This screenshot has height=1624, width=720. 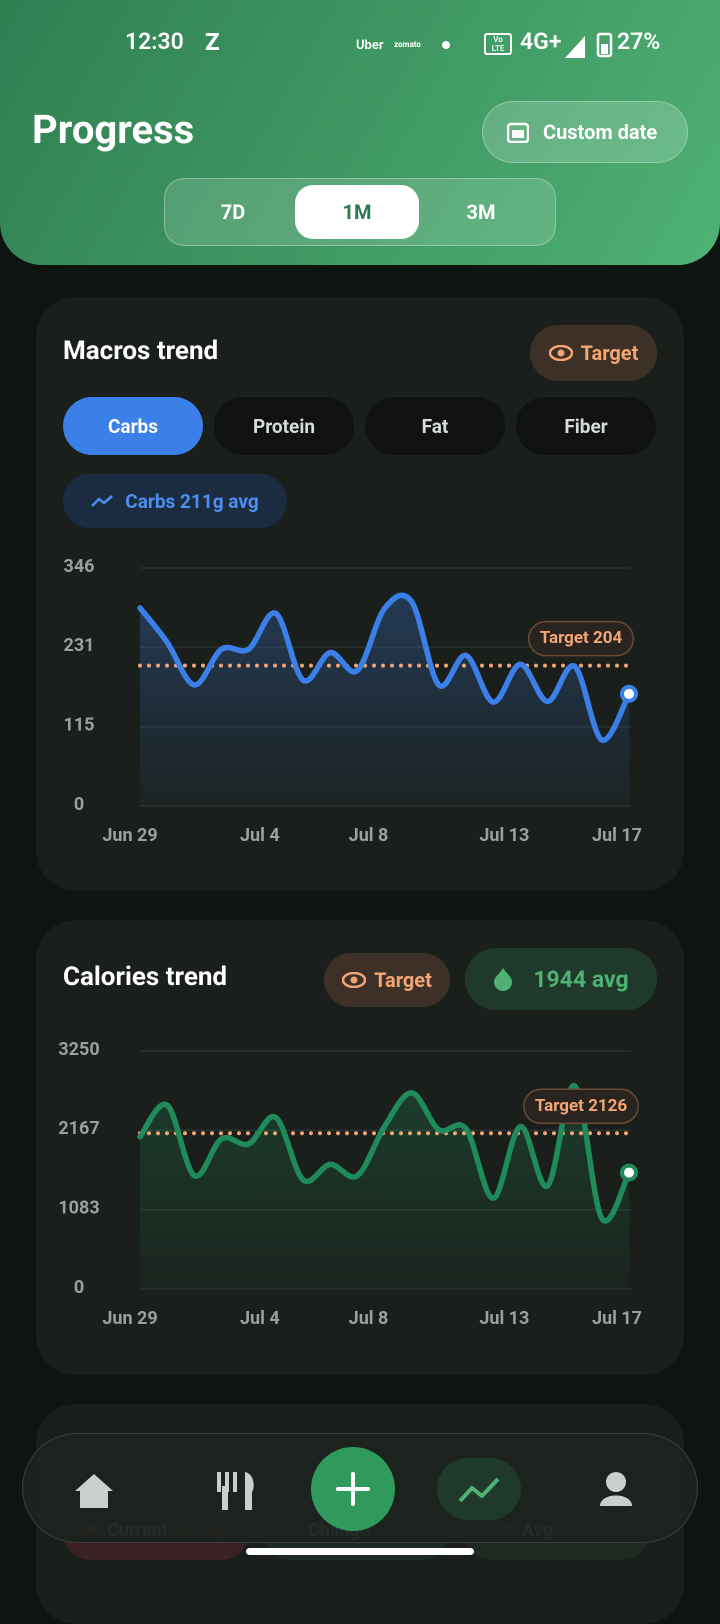 I want to click on progress-icon, so click(x=479, y=1490).